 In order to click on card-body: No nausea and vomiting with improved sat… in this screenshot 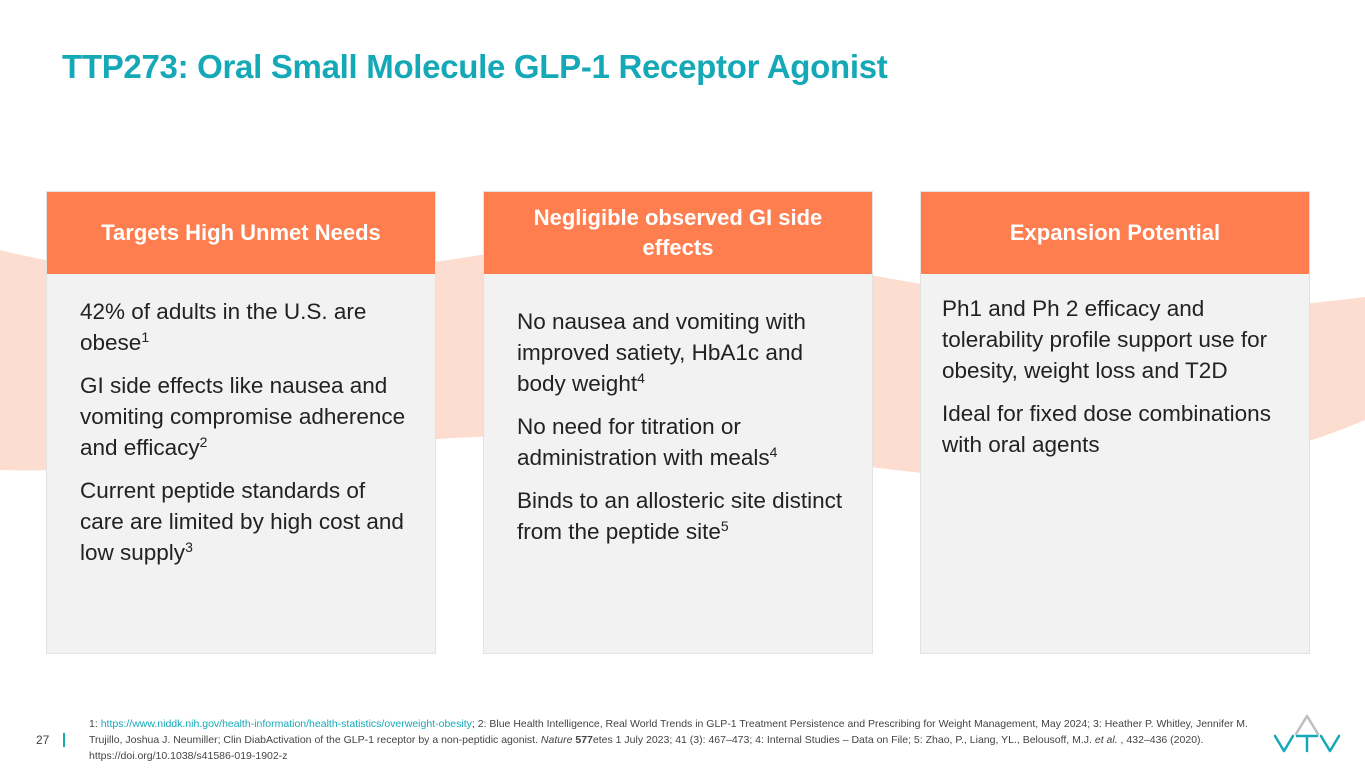, I will do `click(678, 426)`.